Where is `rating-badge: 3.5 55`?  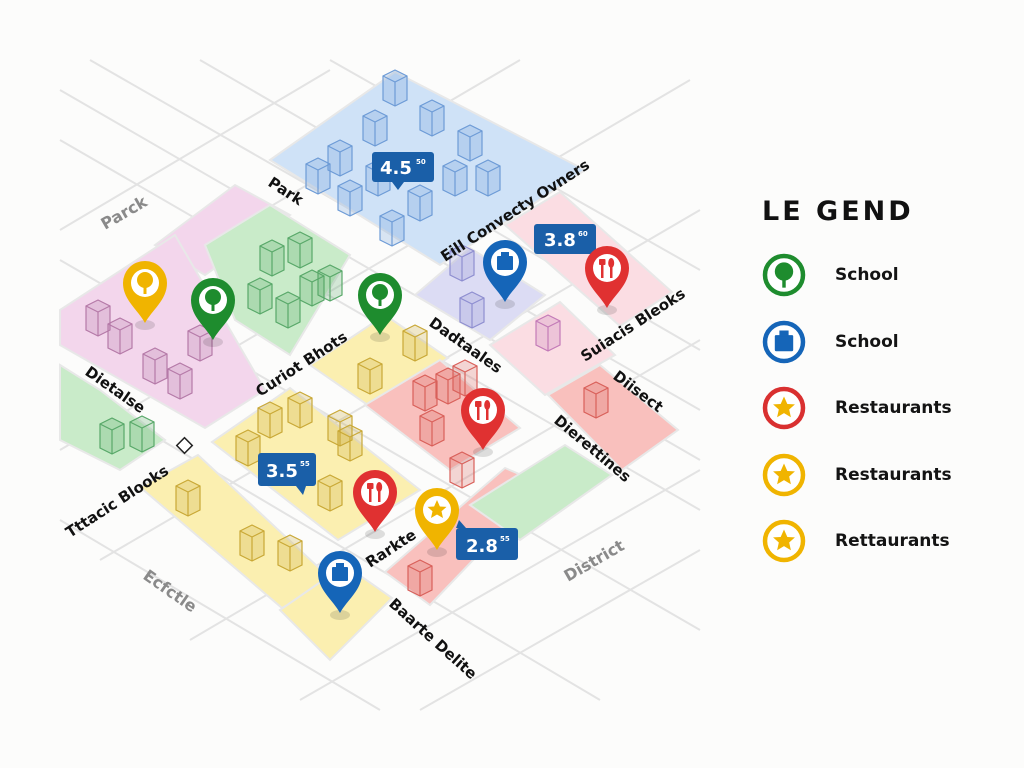 rating-badge: 3.5 55 is located at coordinates (287, 474).